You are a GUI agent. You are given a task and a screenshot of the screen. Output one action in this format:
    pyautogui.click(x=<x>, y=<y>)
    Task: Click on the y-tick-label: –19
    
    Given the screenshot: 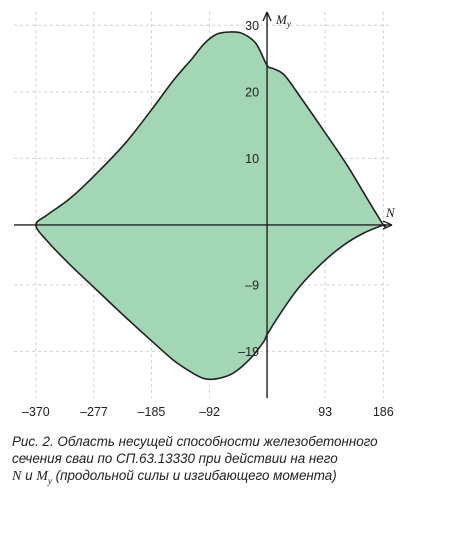 What is the action you would take?
    pyautogui.click(x=248, y=352)
    